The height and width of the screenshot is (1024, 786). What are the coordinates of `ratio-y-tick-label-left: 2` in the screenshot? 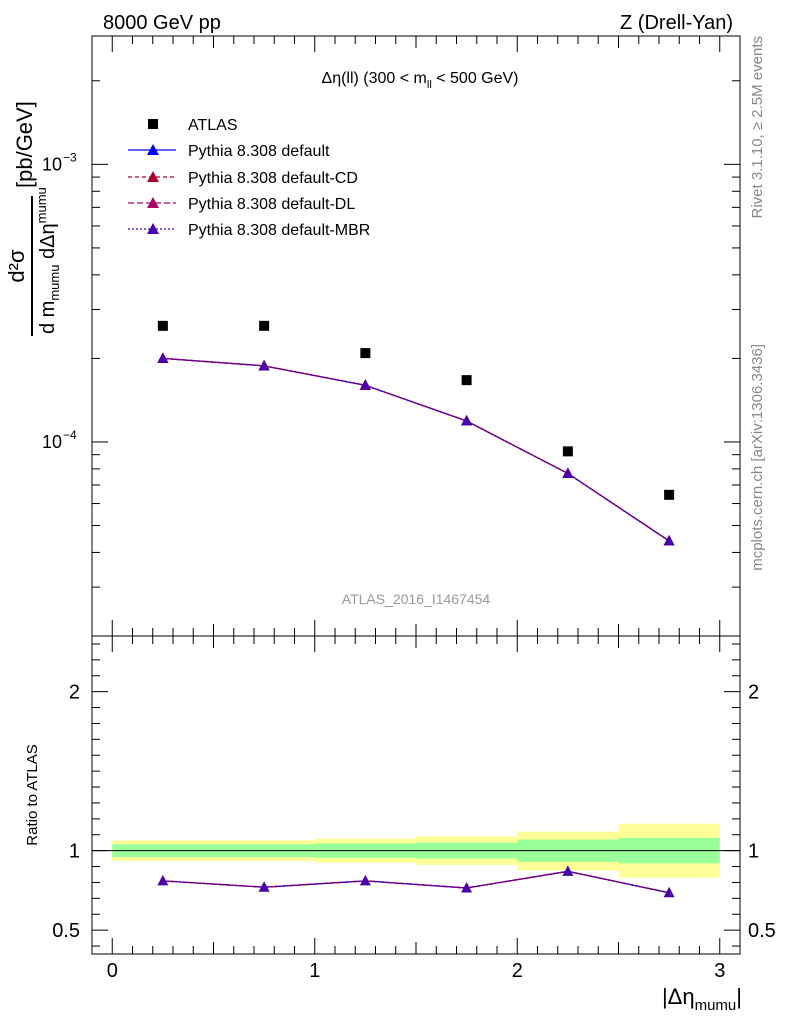 It's located at (74, 693).